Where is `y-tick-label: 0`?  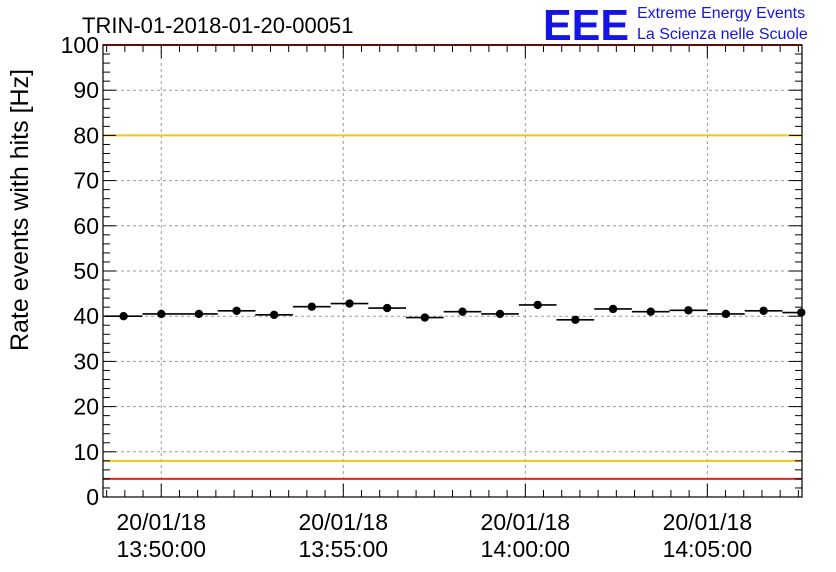
y-tick-label: 0 is located at coordinates (92, 497).